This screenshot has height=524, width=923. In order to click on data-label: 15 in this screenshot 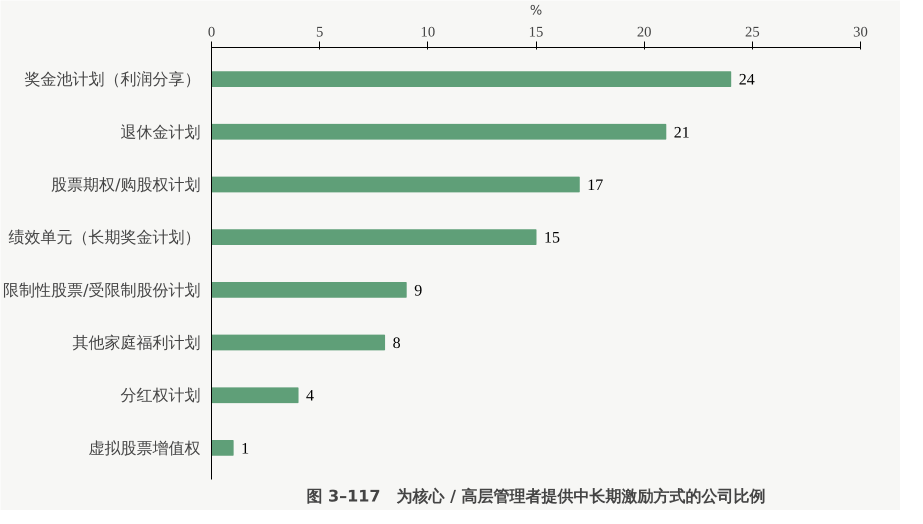, I will do `click(552, 238)`.